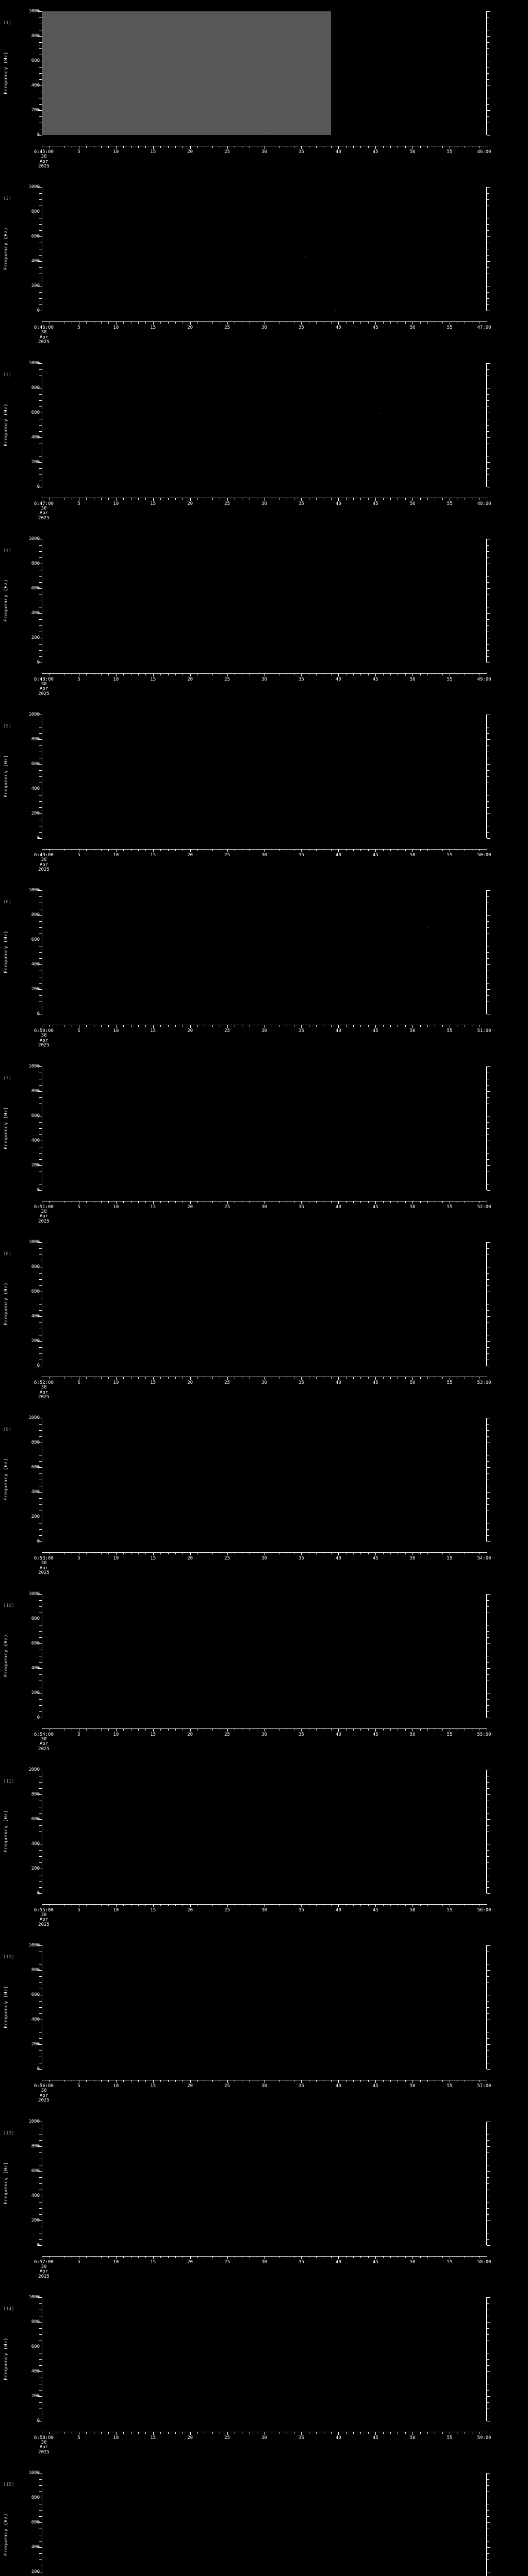 This screenshot has width=528, height=2576. Describe the element at coordinates (44, 504) in the screenshot. I see `x-axis-start-label: 6:47:00` at that location.